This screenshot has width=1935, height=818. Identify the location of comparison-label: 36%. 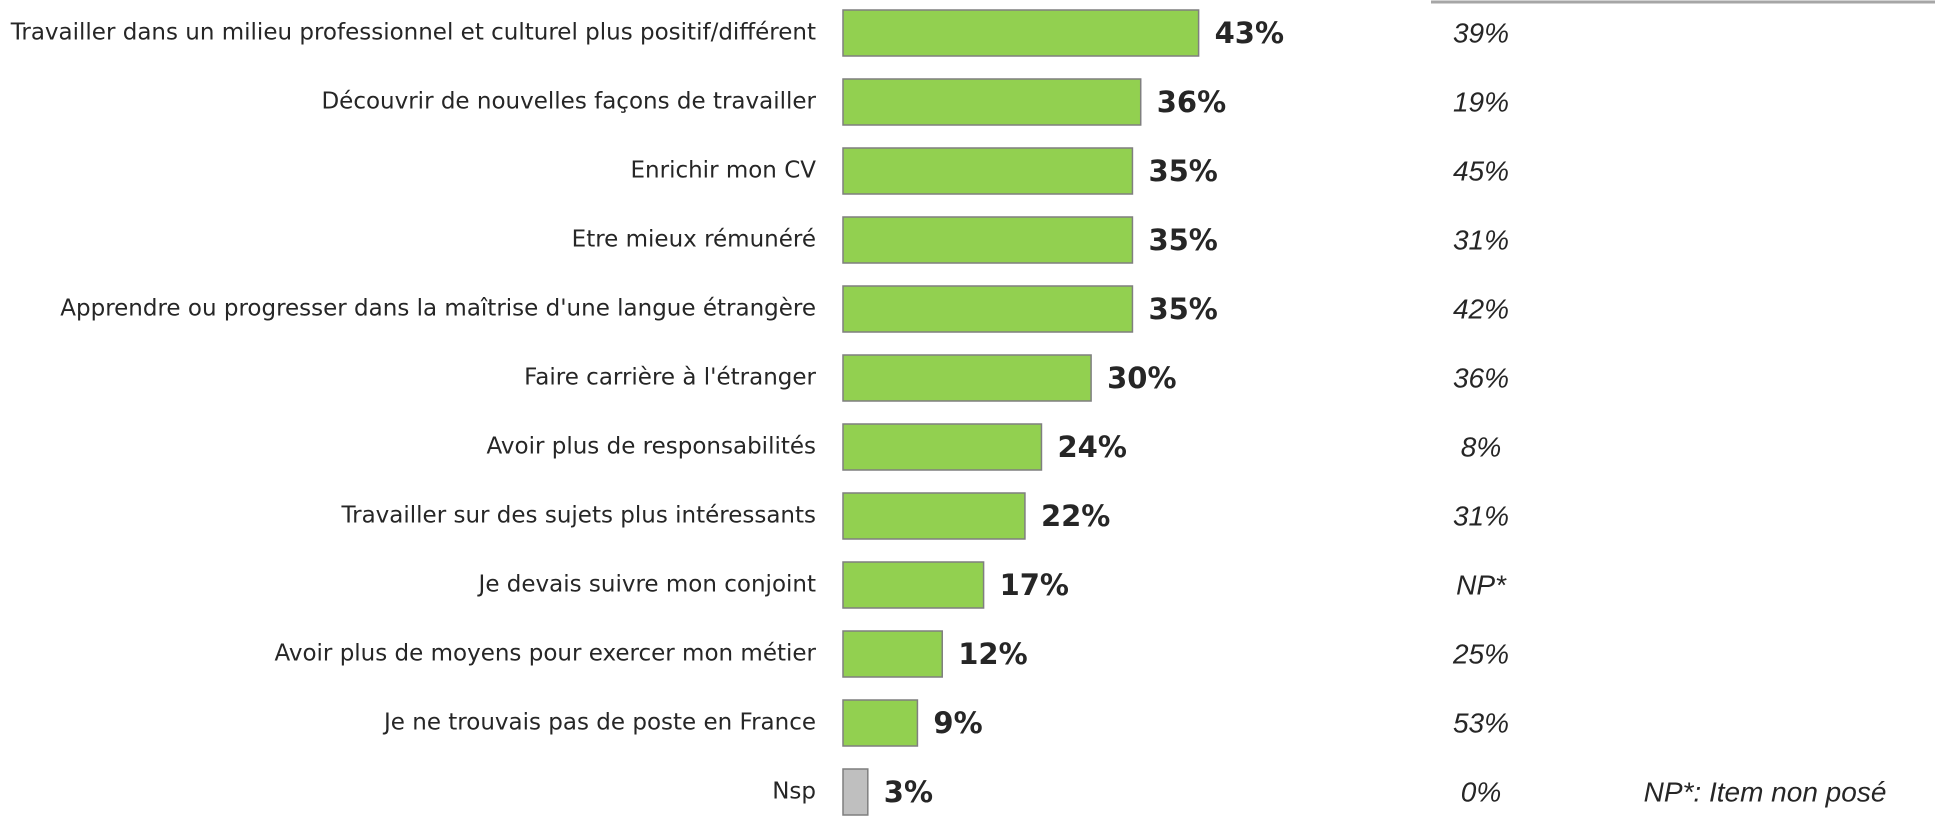
(1481, 377).